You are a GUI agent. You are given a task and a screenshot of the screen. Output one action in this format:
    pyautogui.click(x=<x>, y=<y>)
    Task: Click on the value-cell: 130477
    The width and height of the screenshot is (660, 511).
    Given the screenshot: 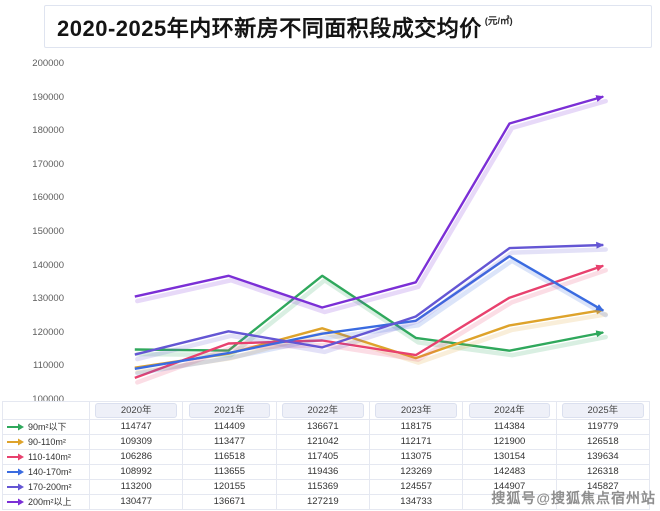 What is the action you would take?
    pyautogui.click(x=136, y=502)
    